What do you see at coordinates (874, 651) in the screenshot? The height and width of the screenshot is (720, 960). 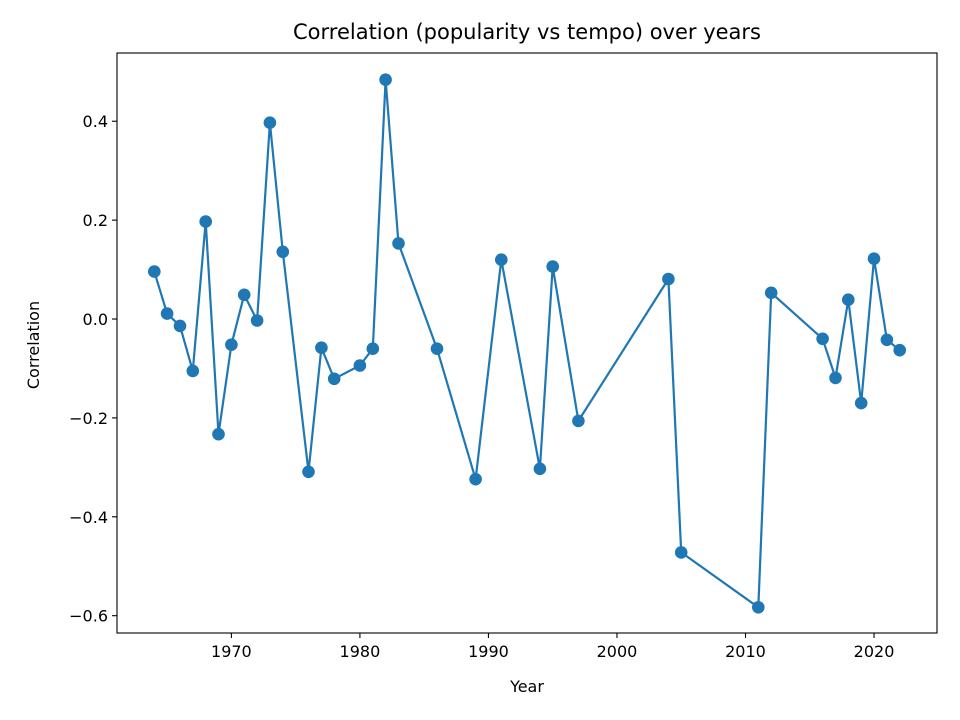 I see `x-tick-label: 2020` at bounding box center [874, 651].